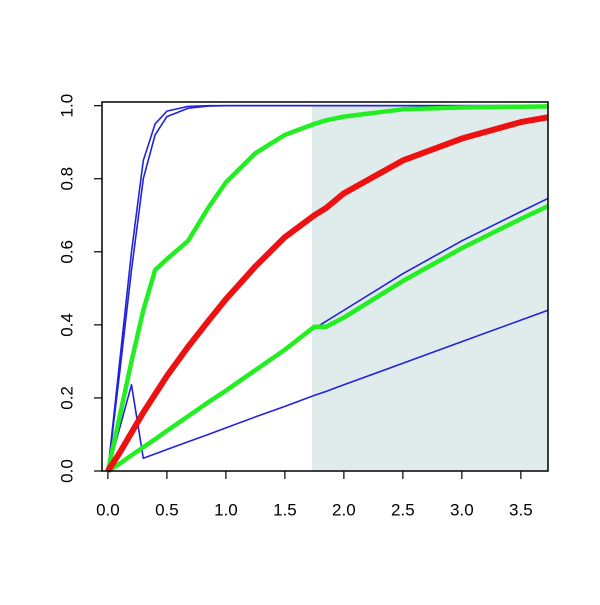  Describe the element at coordinates (167, 509) in the screenshot. I see `x-tick-label: 0.5` at that location.